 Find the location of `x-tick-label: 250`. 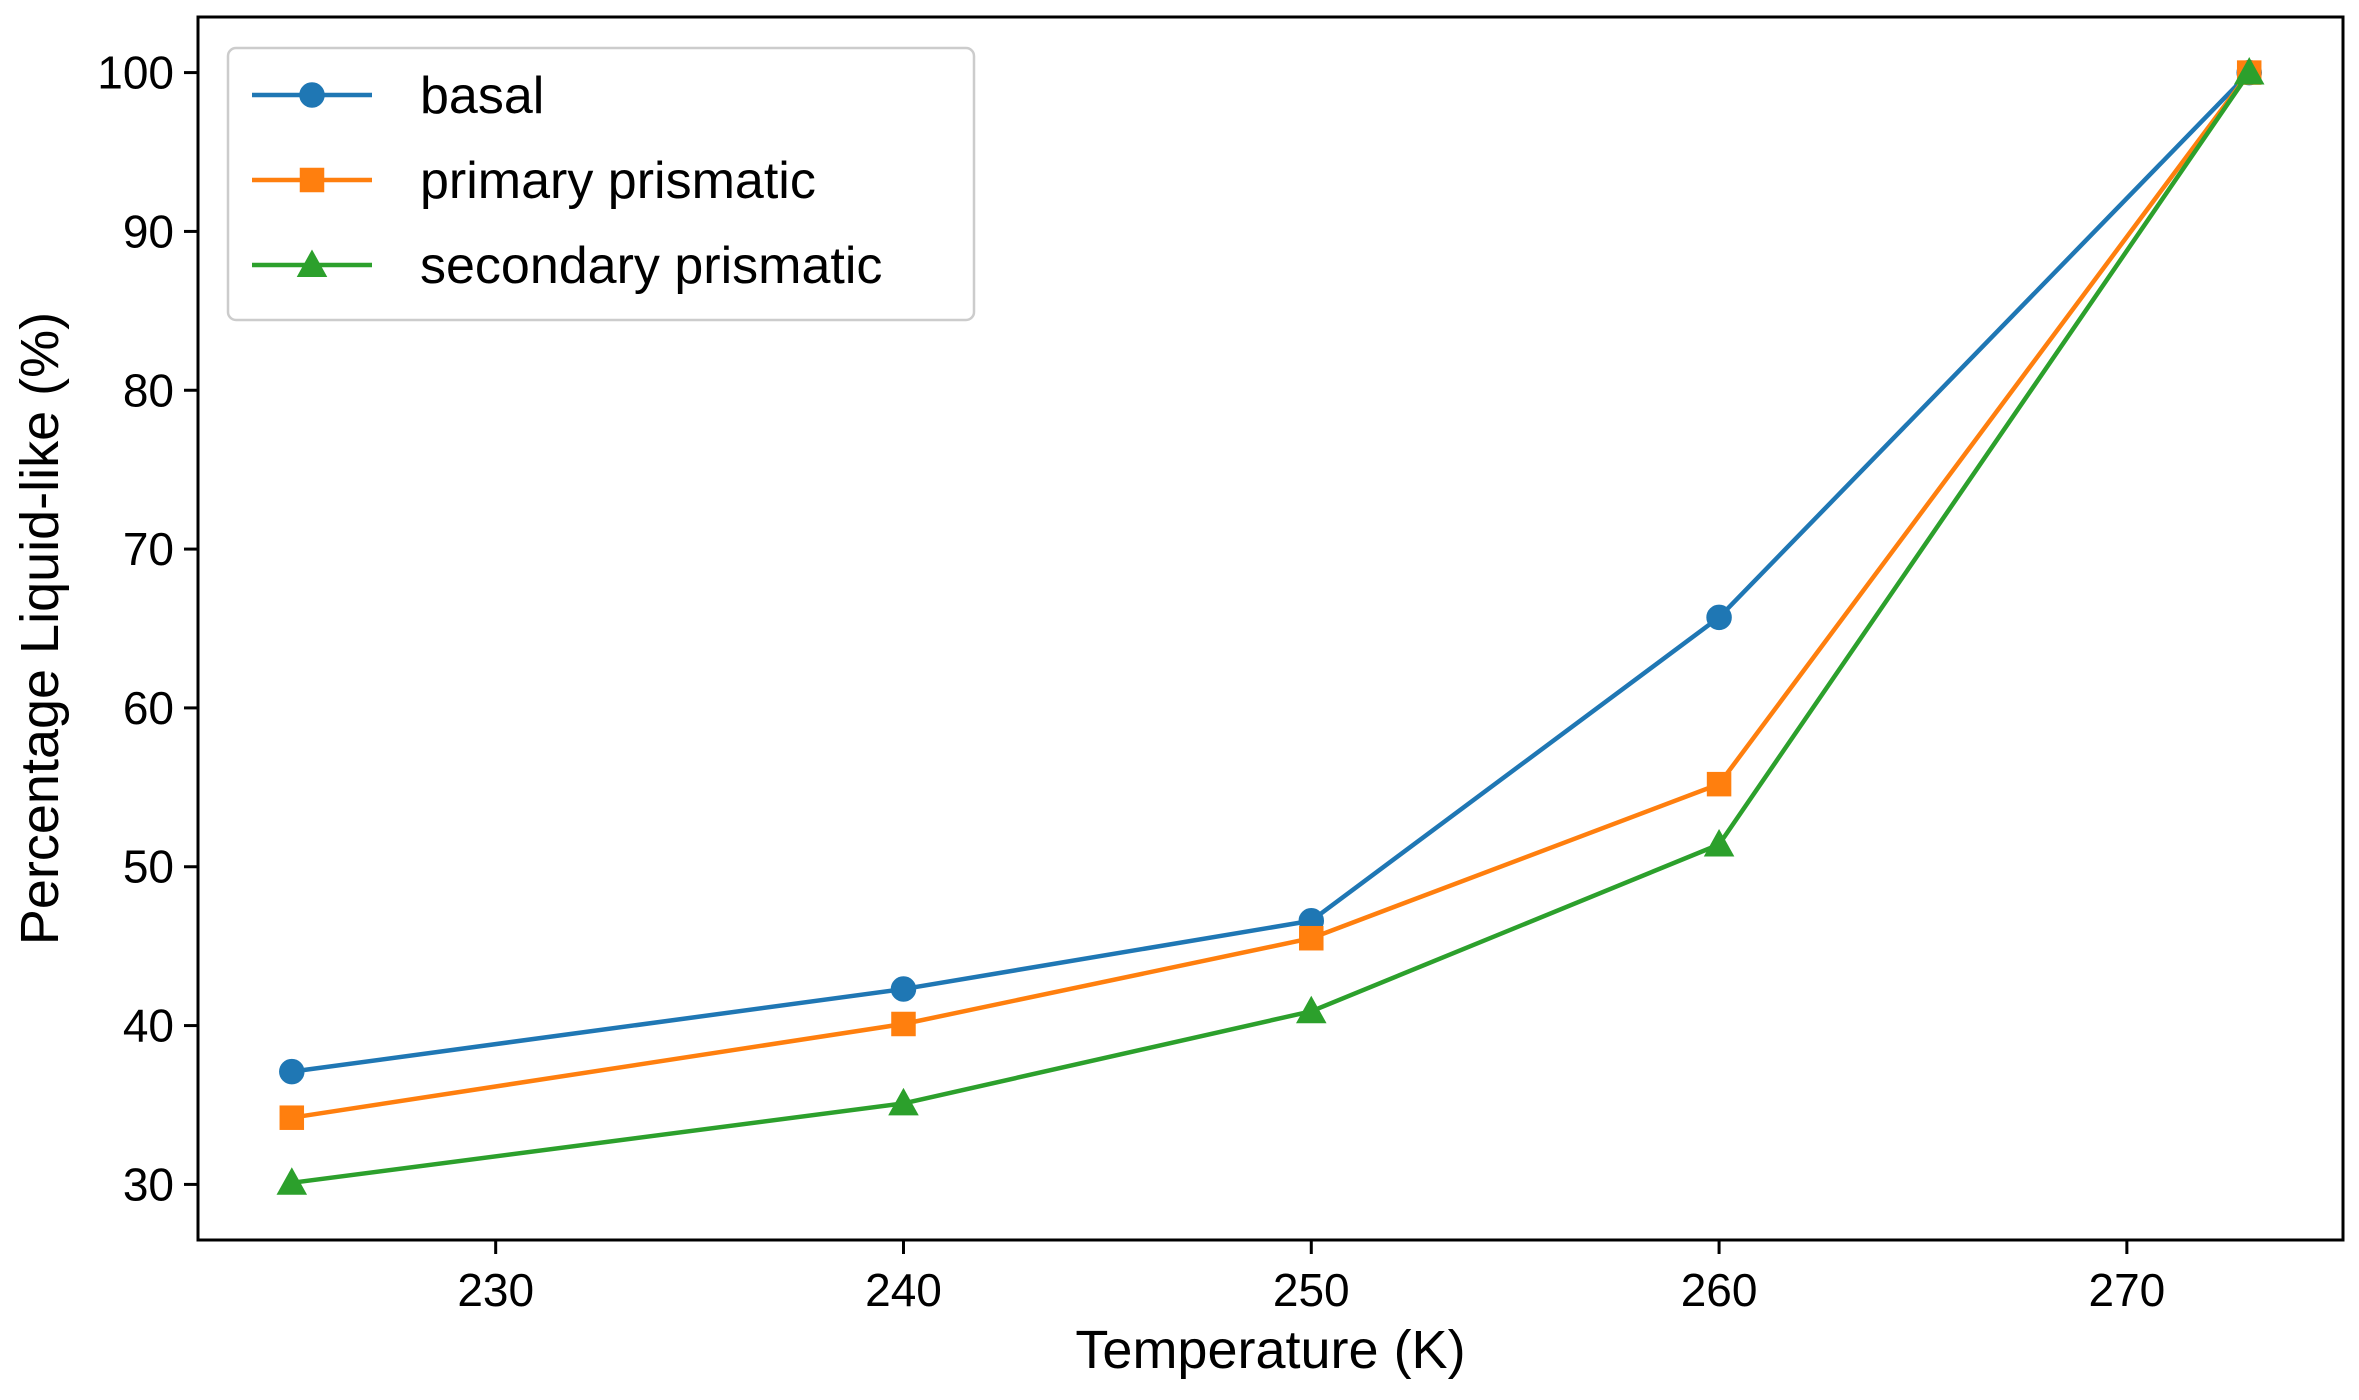

x-tick-label: 250 is located at coordinates (1311, 1290).